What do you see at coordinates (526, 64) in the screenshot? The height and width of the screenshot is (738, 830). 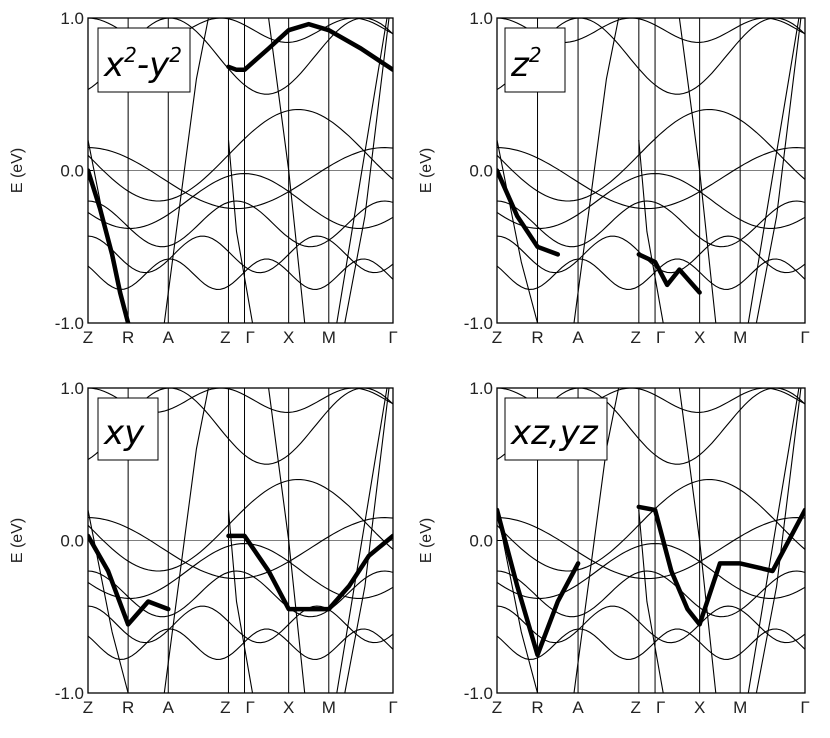 I see `orbital-label: z2` at bounding box center [526, 64].